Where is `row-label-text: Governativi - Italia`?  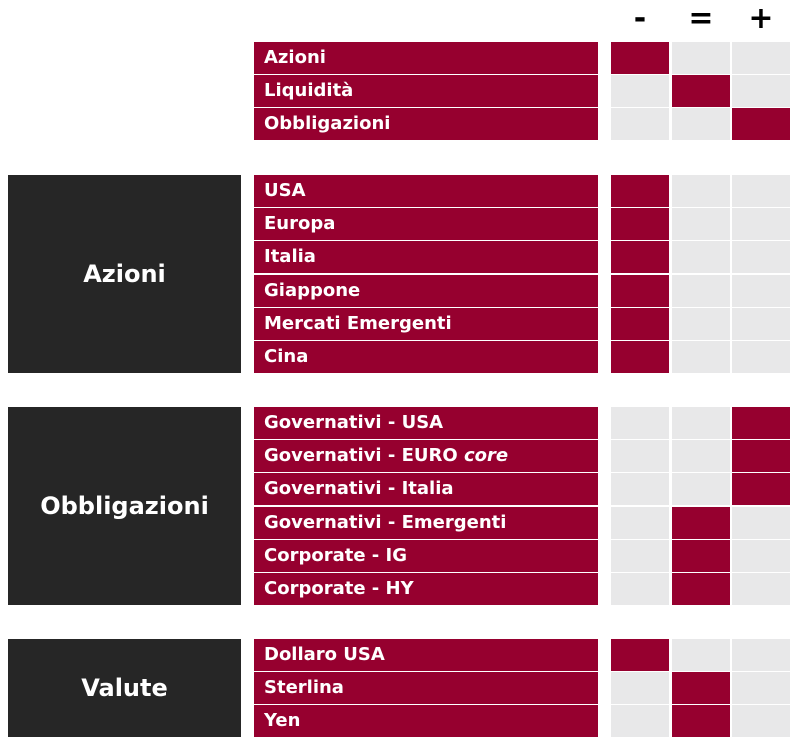 row-label-text: Governativi - Italia is located at coordinates (359, 488).